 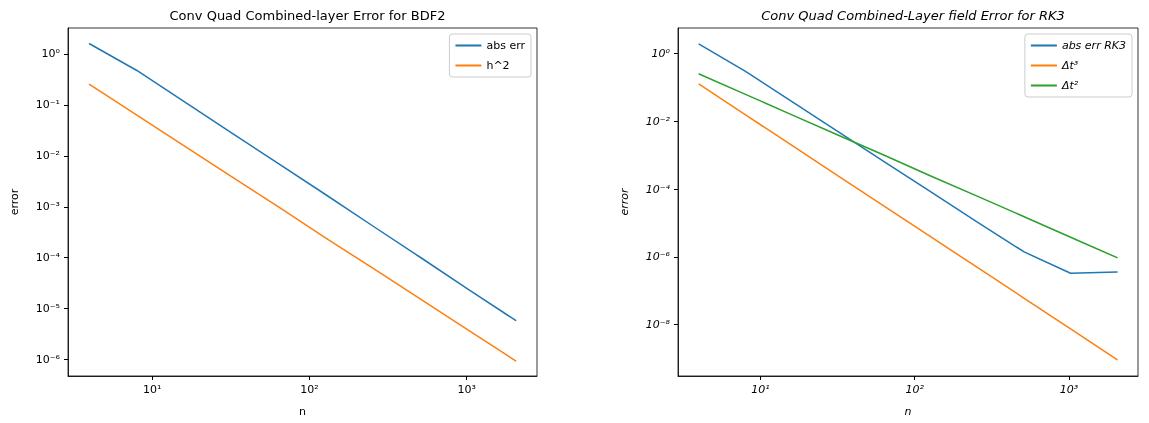 What do you see at coordinates (658, 325) in the screenshot?
I see `y-tick-label: 10⁻⁸` at bounding box center [658, 325].